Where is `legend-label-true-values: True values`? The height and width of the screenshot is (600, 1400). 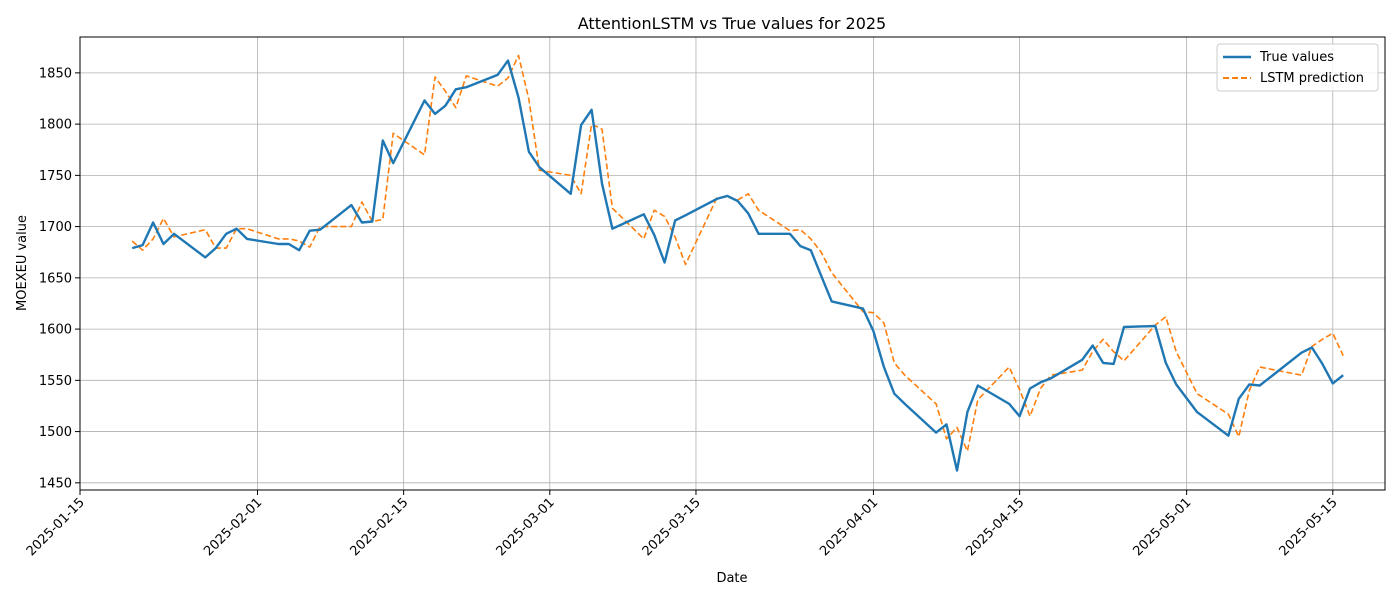
legend-label-true-values: True values is located at coordinates (1296, 57).